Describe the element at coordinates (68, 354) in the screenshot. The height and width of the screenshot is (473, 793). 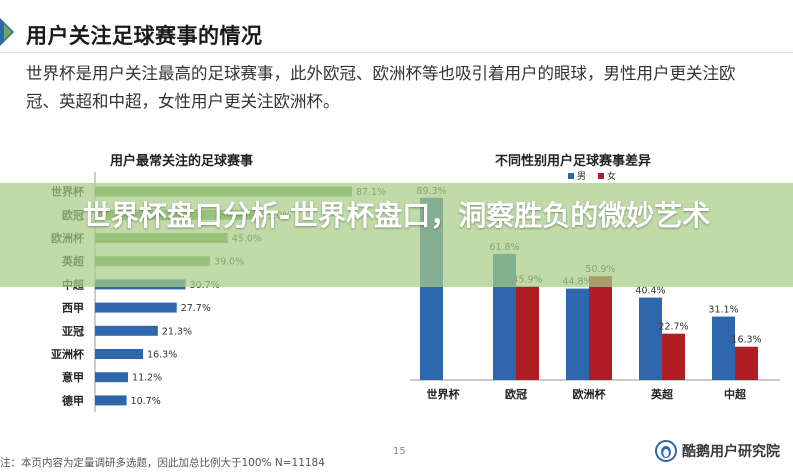
I see `category-label-7: 亚洲杯` at that location.